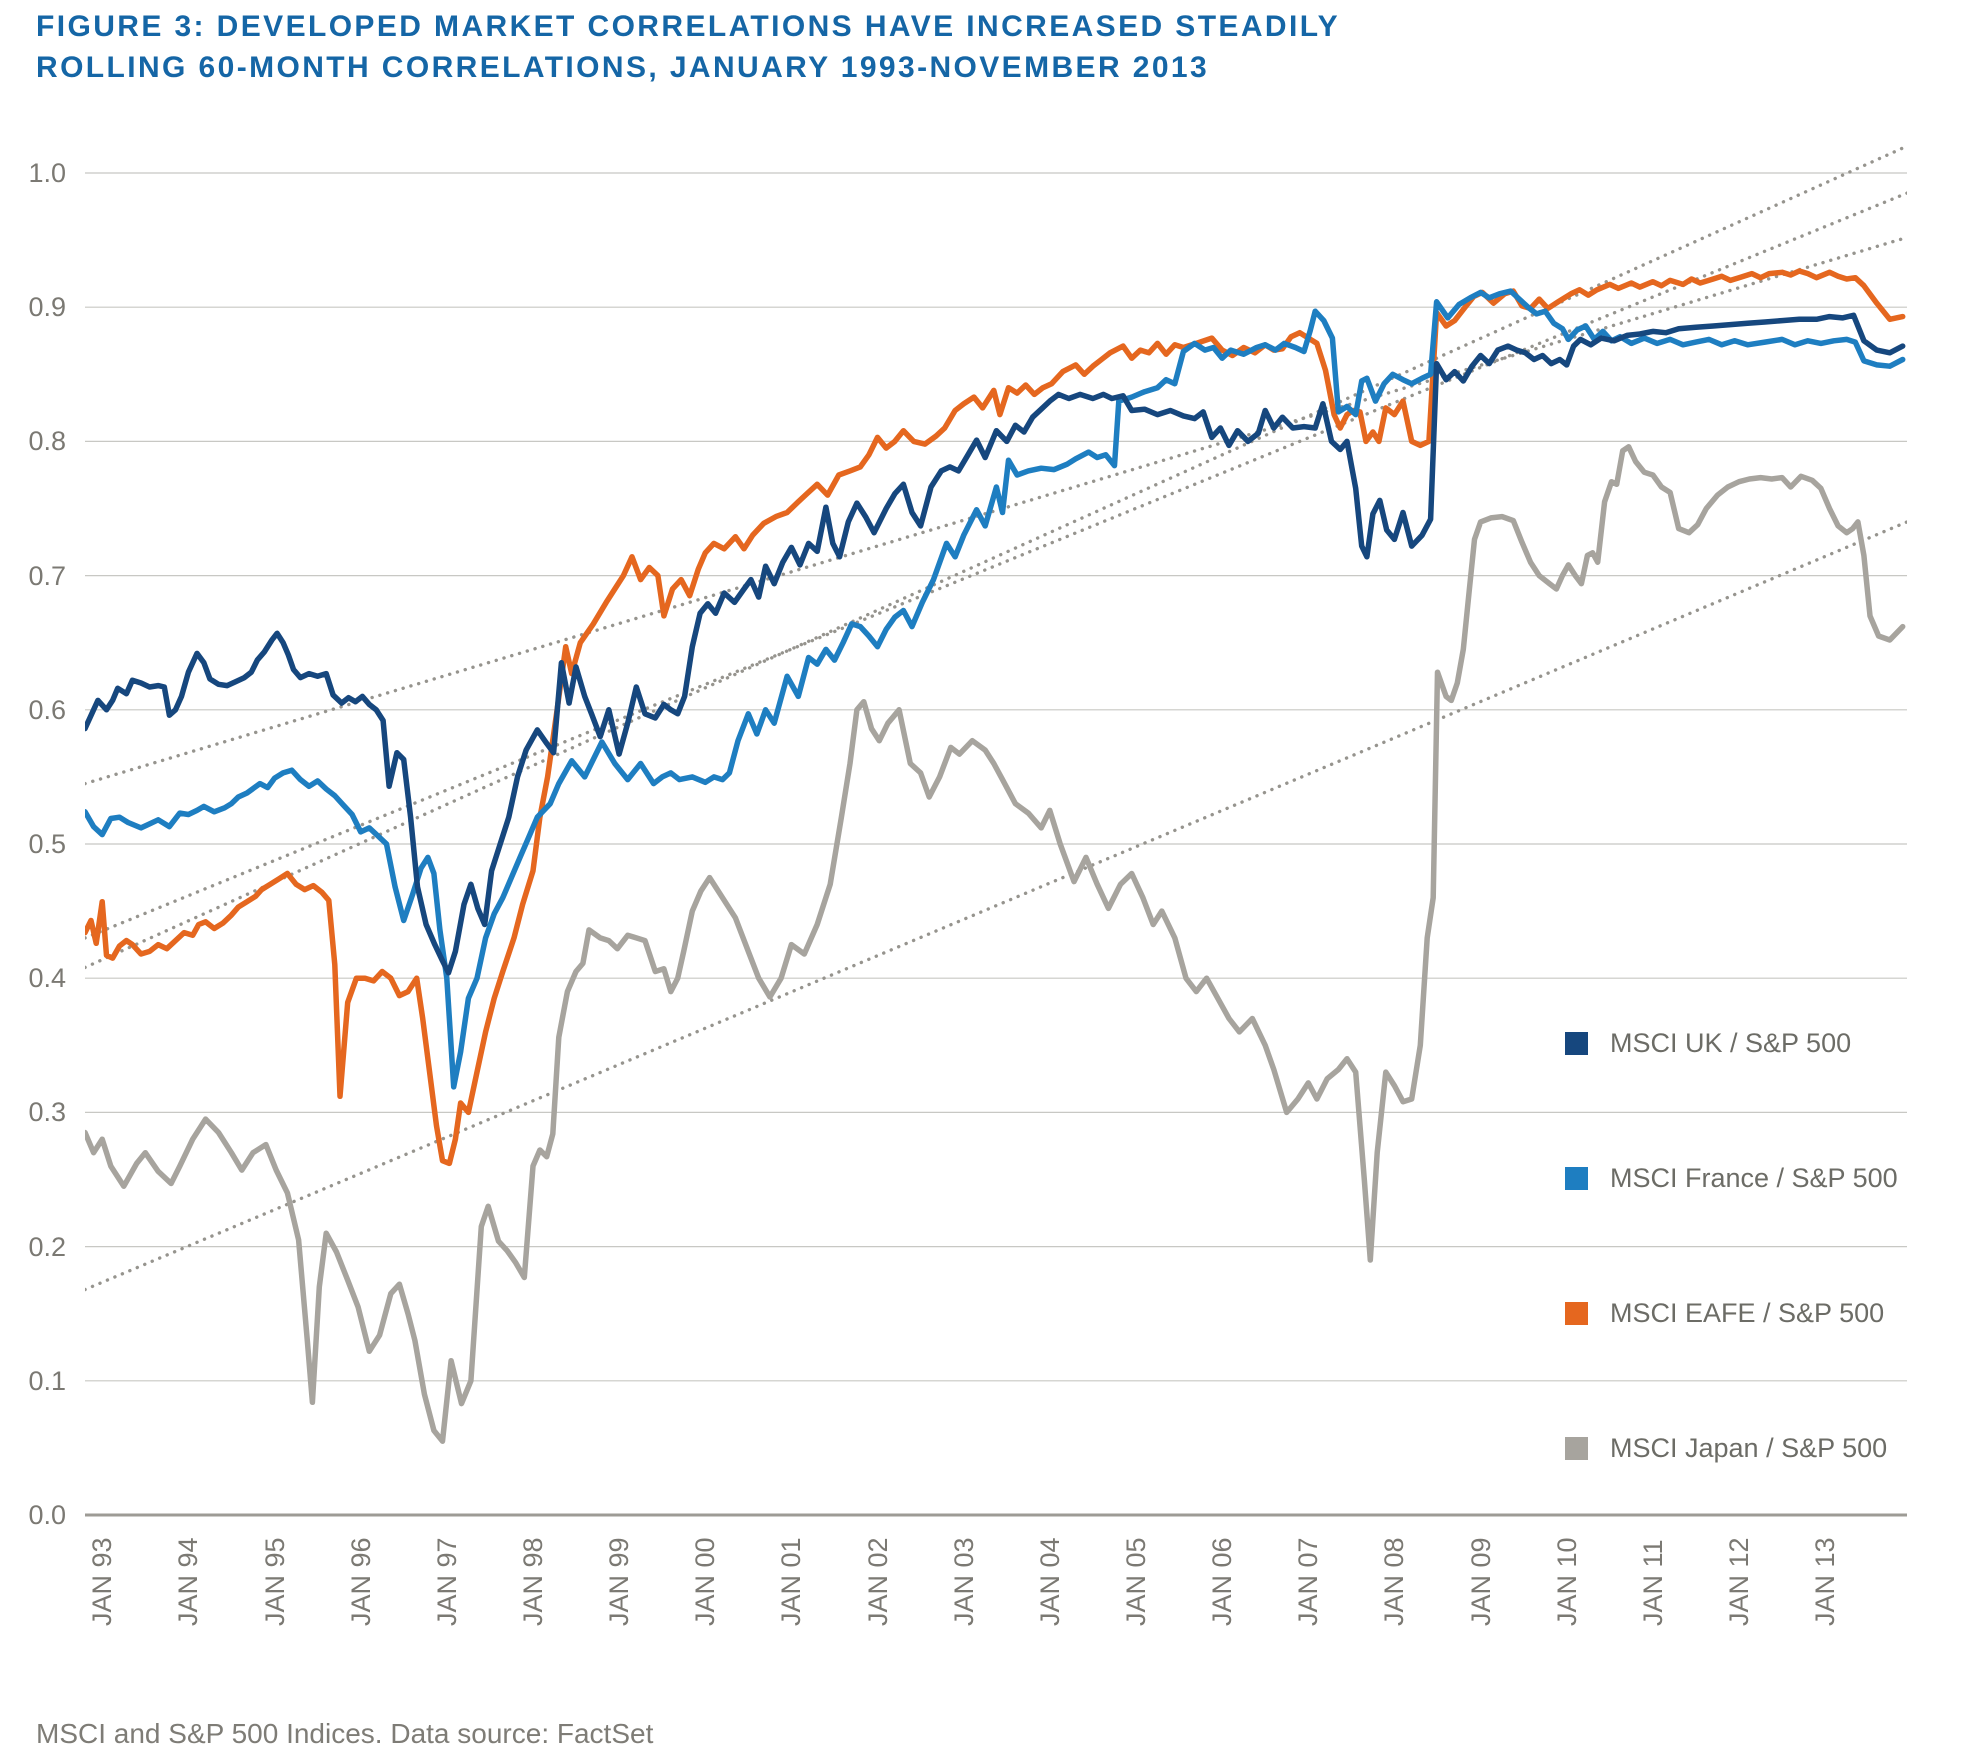  I want to click on x-axis-label: JAN 00, so click(705, 1581).